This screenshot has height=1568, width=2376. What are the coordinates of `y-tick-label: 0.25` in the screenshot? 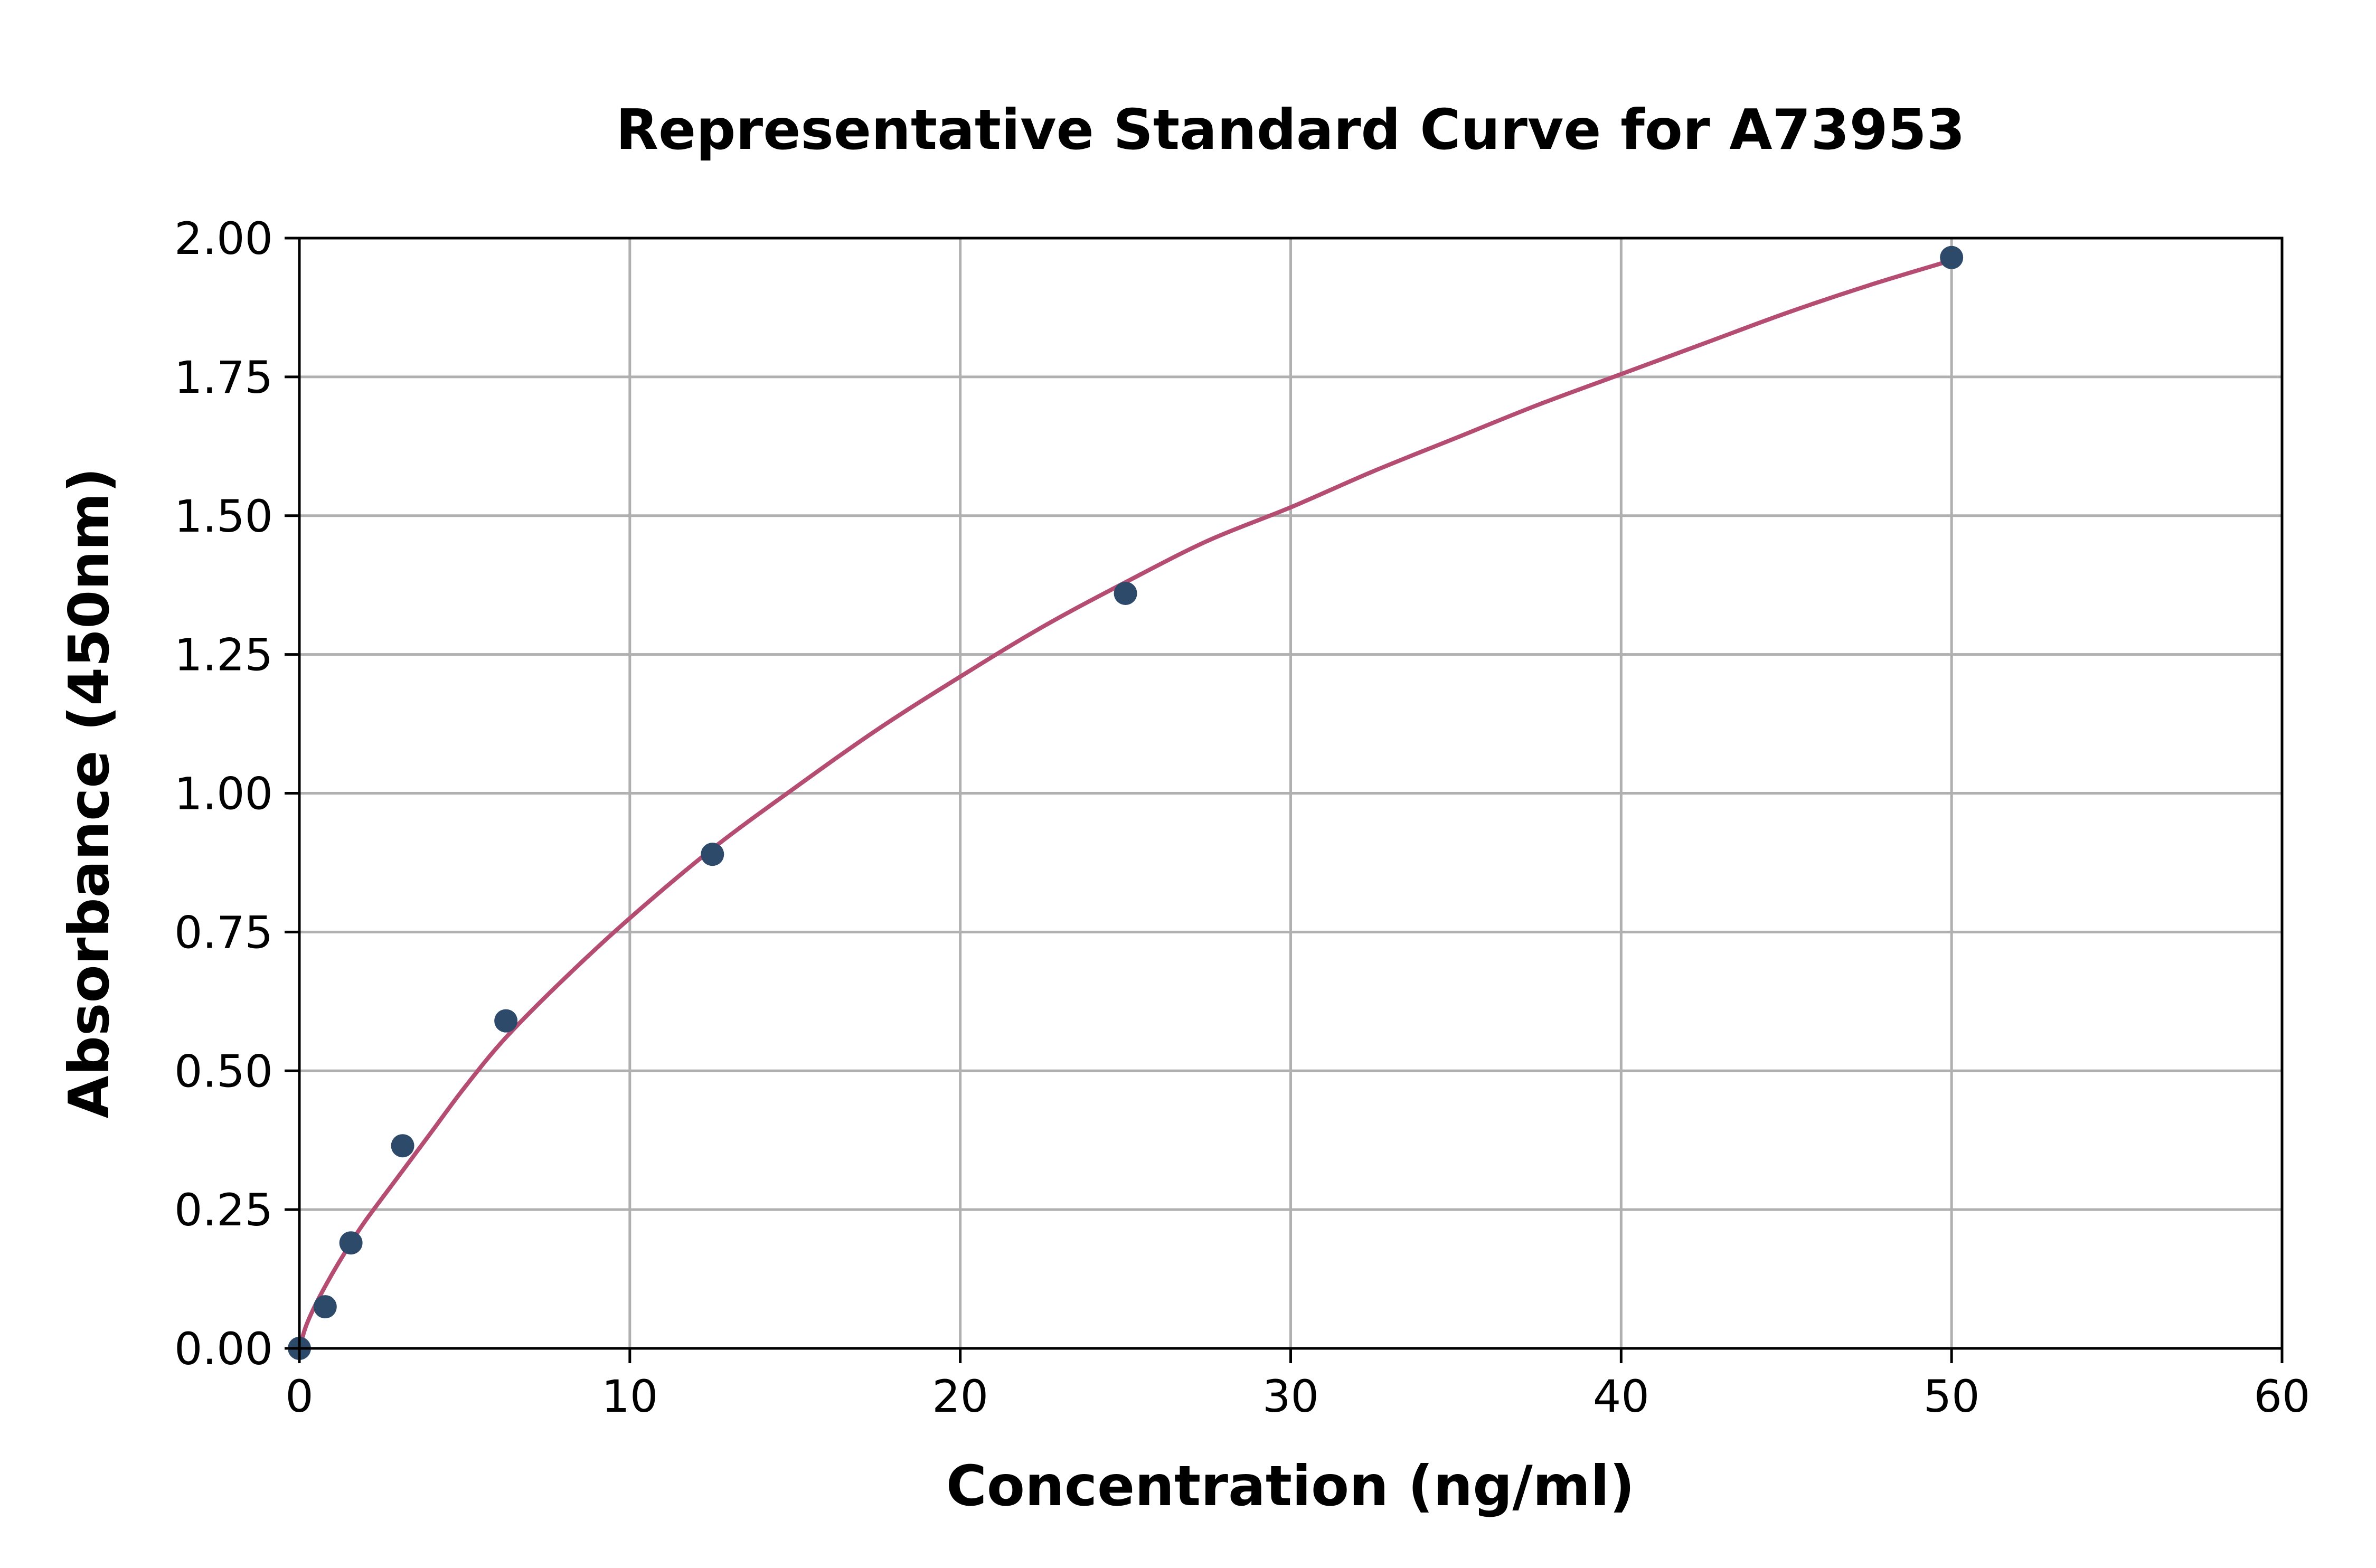 It's located at (224, 1210).